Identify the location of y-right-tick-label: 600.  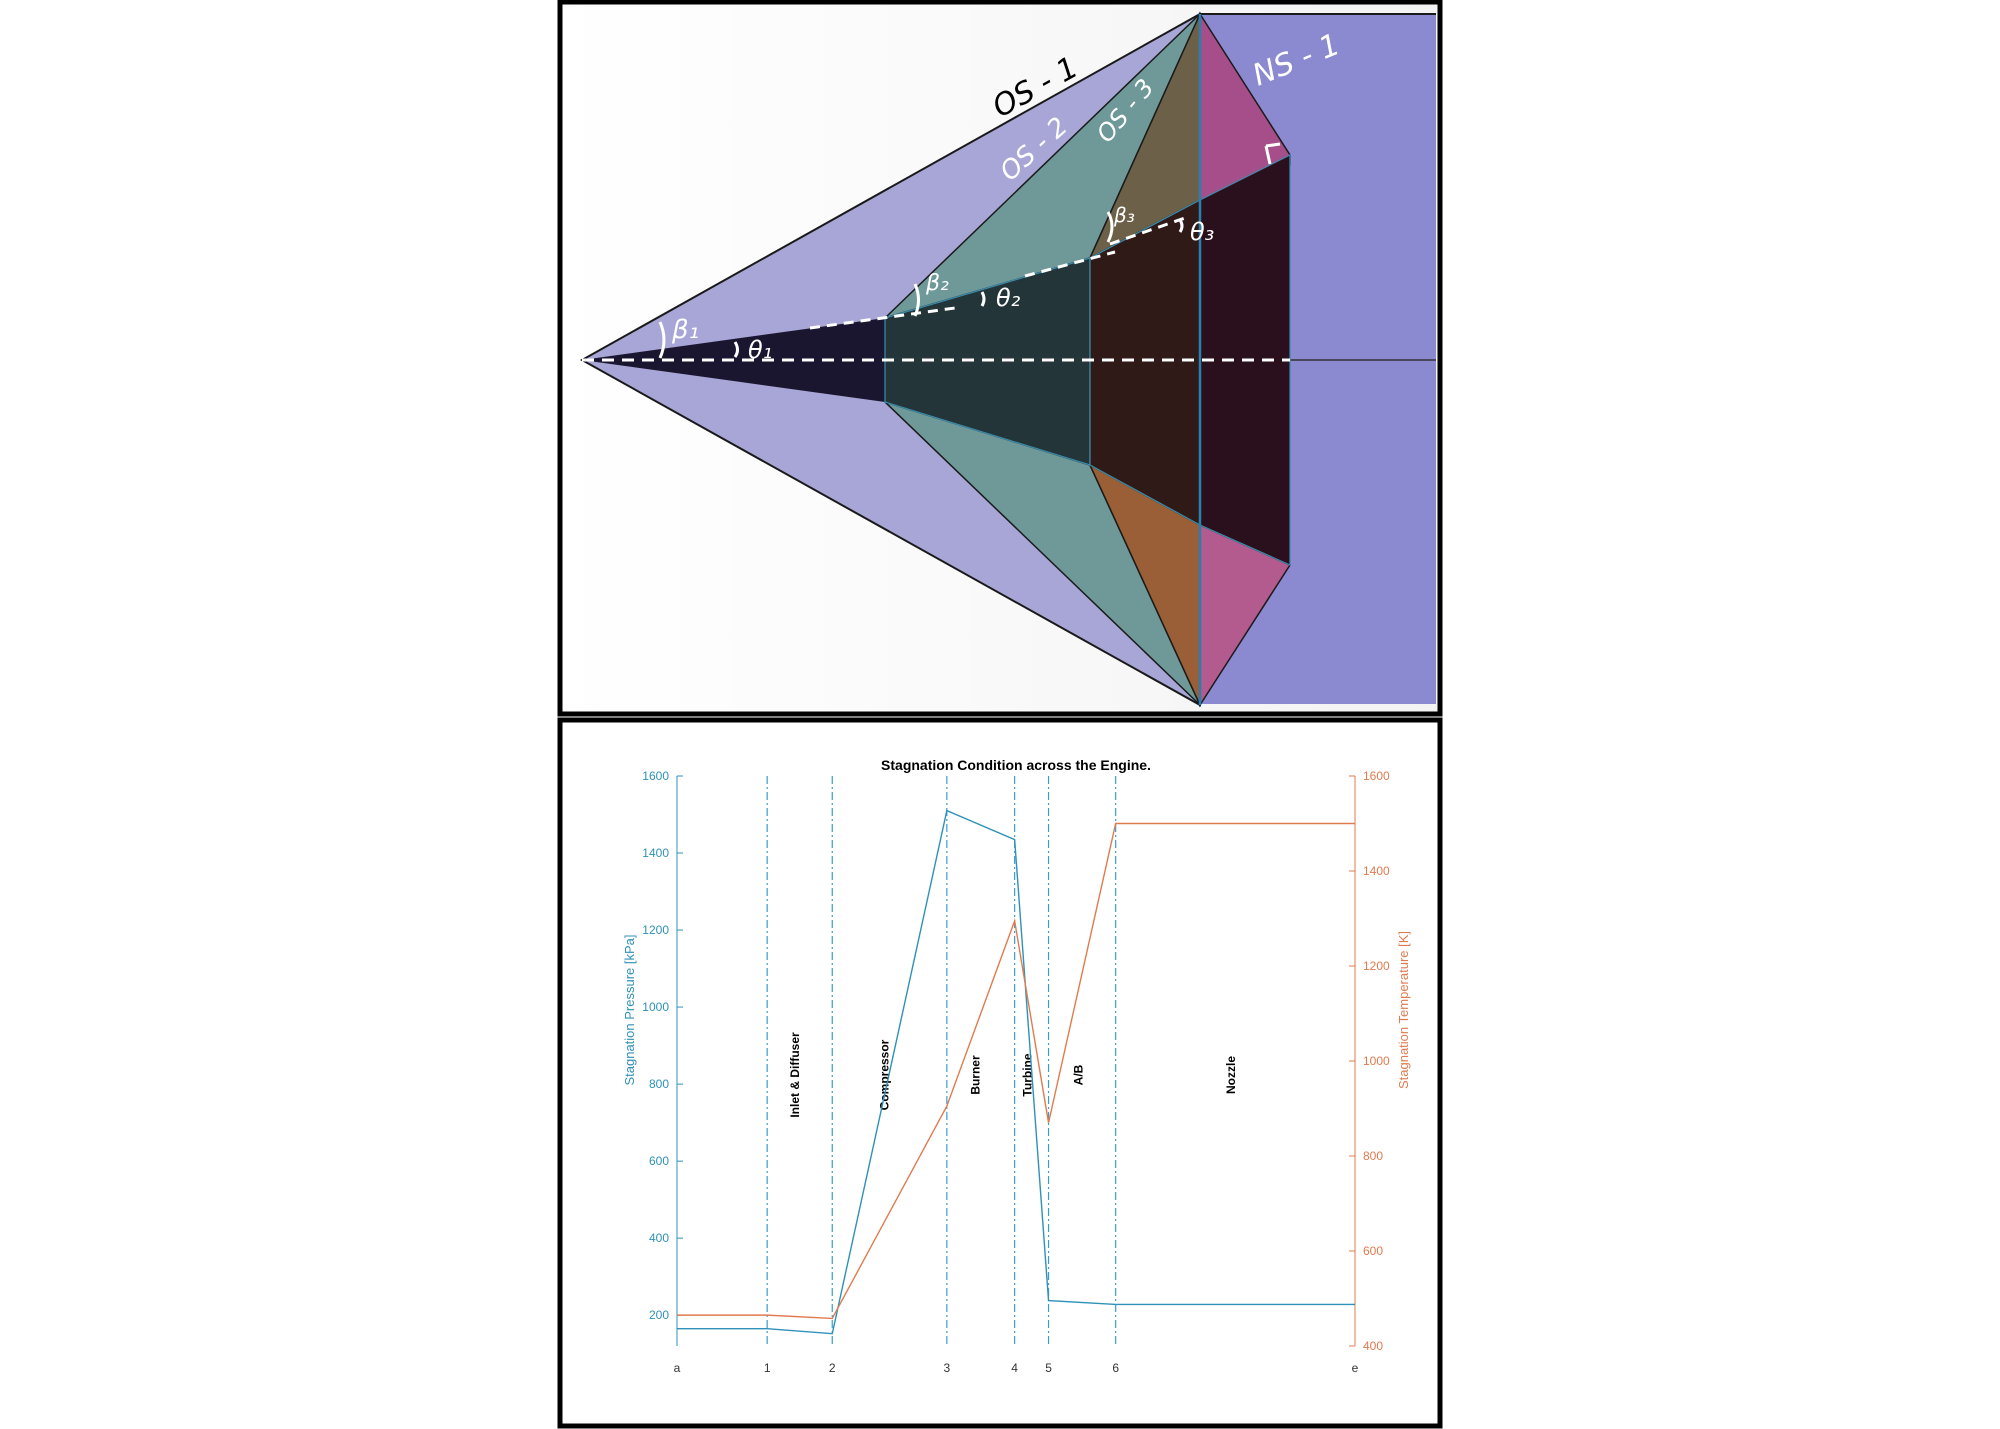
(1373, 1251).